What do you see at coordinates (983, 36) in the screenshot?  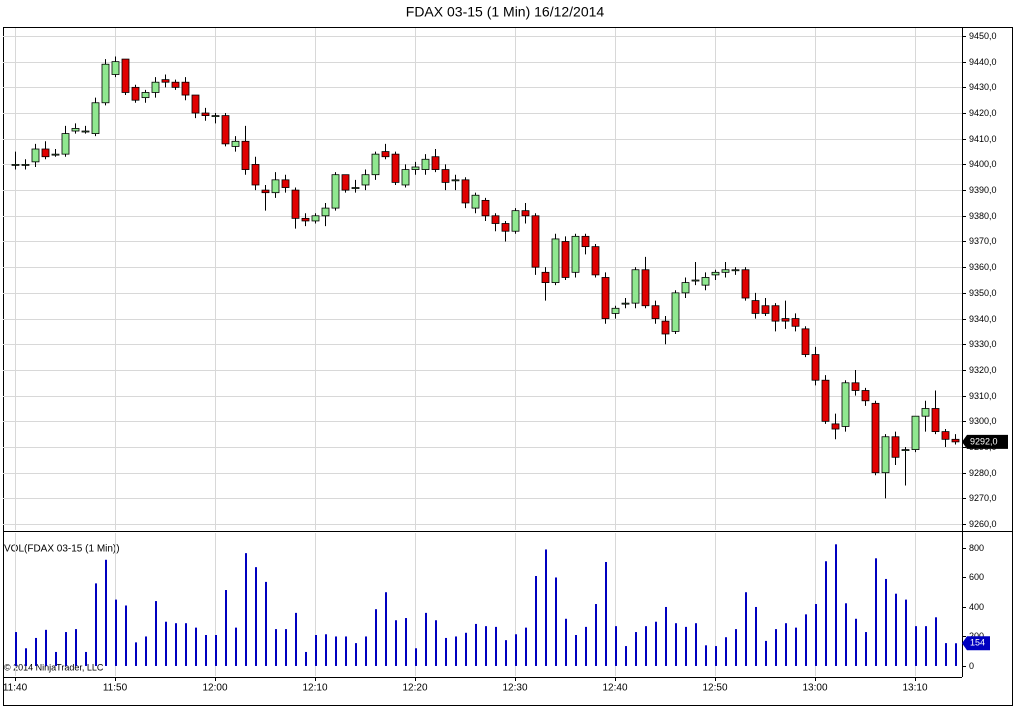 I see `y-tick-label: 9450,0` at bounding box center [983, 36].